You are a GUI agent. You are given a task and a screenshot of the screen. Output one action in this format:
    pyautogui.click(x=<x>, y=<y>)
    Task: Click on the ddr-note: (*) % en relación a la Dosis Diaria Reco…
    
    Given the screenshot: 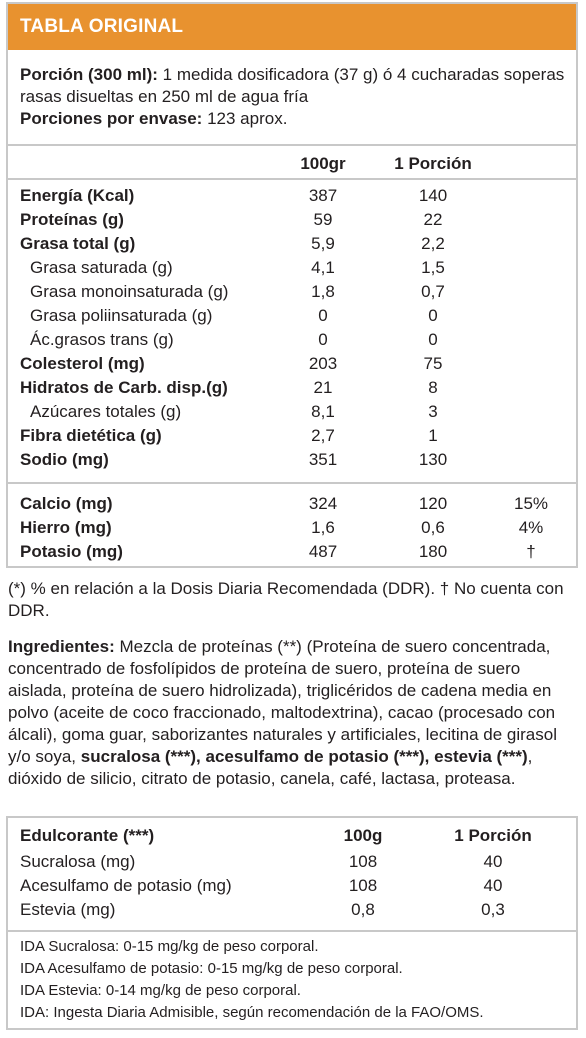 What is the action you would take?
    pyautogui.click(x=286, y=599)
    